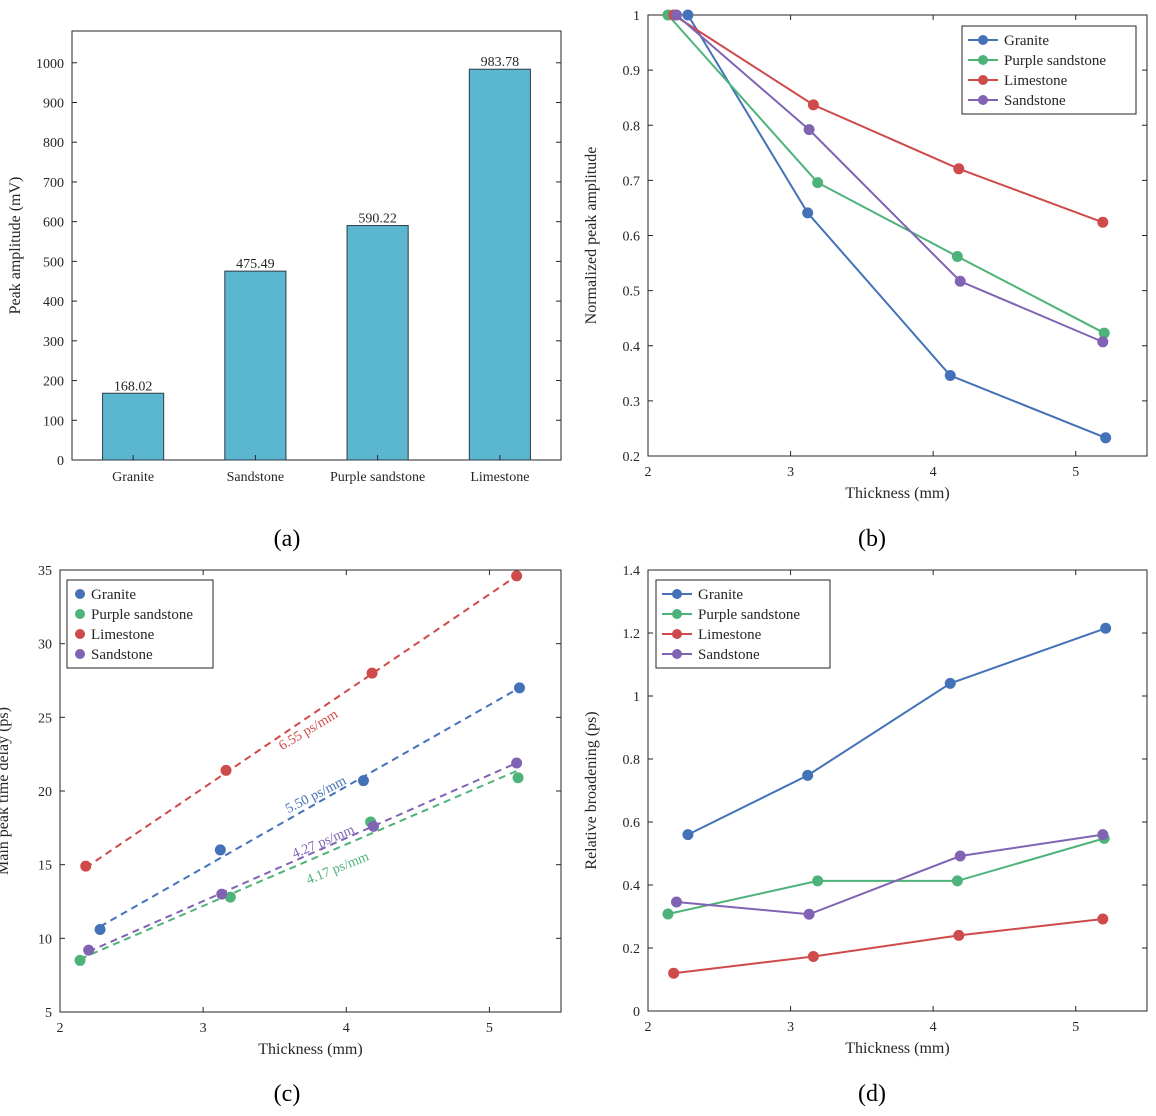 This screenshot has width=1156, height=1116. Describe the element at coordinates (310, 1049) in the screenshot. I see `x-axis-label: Thickness (mm)` at that location.